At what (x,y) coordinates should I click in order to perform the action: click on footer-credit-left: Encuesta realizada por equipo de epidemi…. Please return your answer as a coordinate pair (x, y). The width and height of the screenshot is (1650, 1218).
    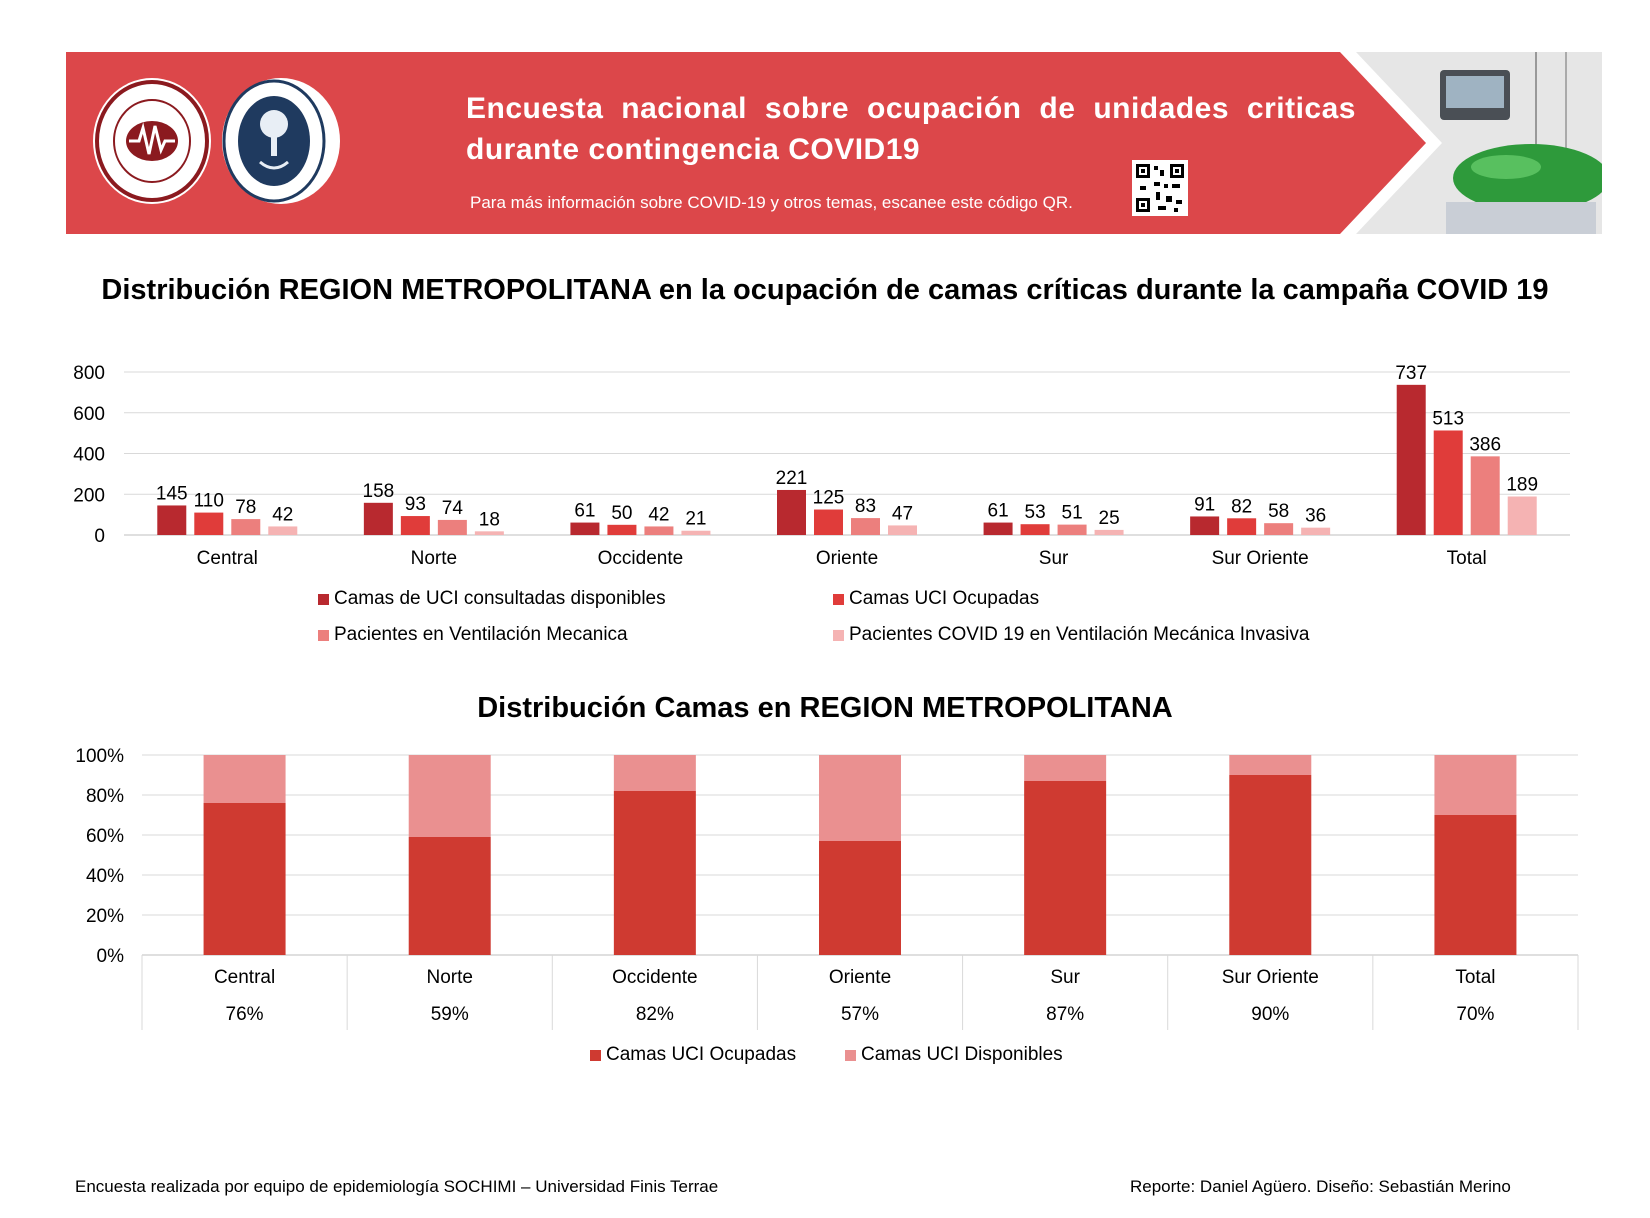
    Looking at the image, I should click on (397, 1186).